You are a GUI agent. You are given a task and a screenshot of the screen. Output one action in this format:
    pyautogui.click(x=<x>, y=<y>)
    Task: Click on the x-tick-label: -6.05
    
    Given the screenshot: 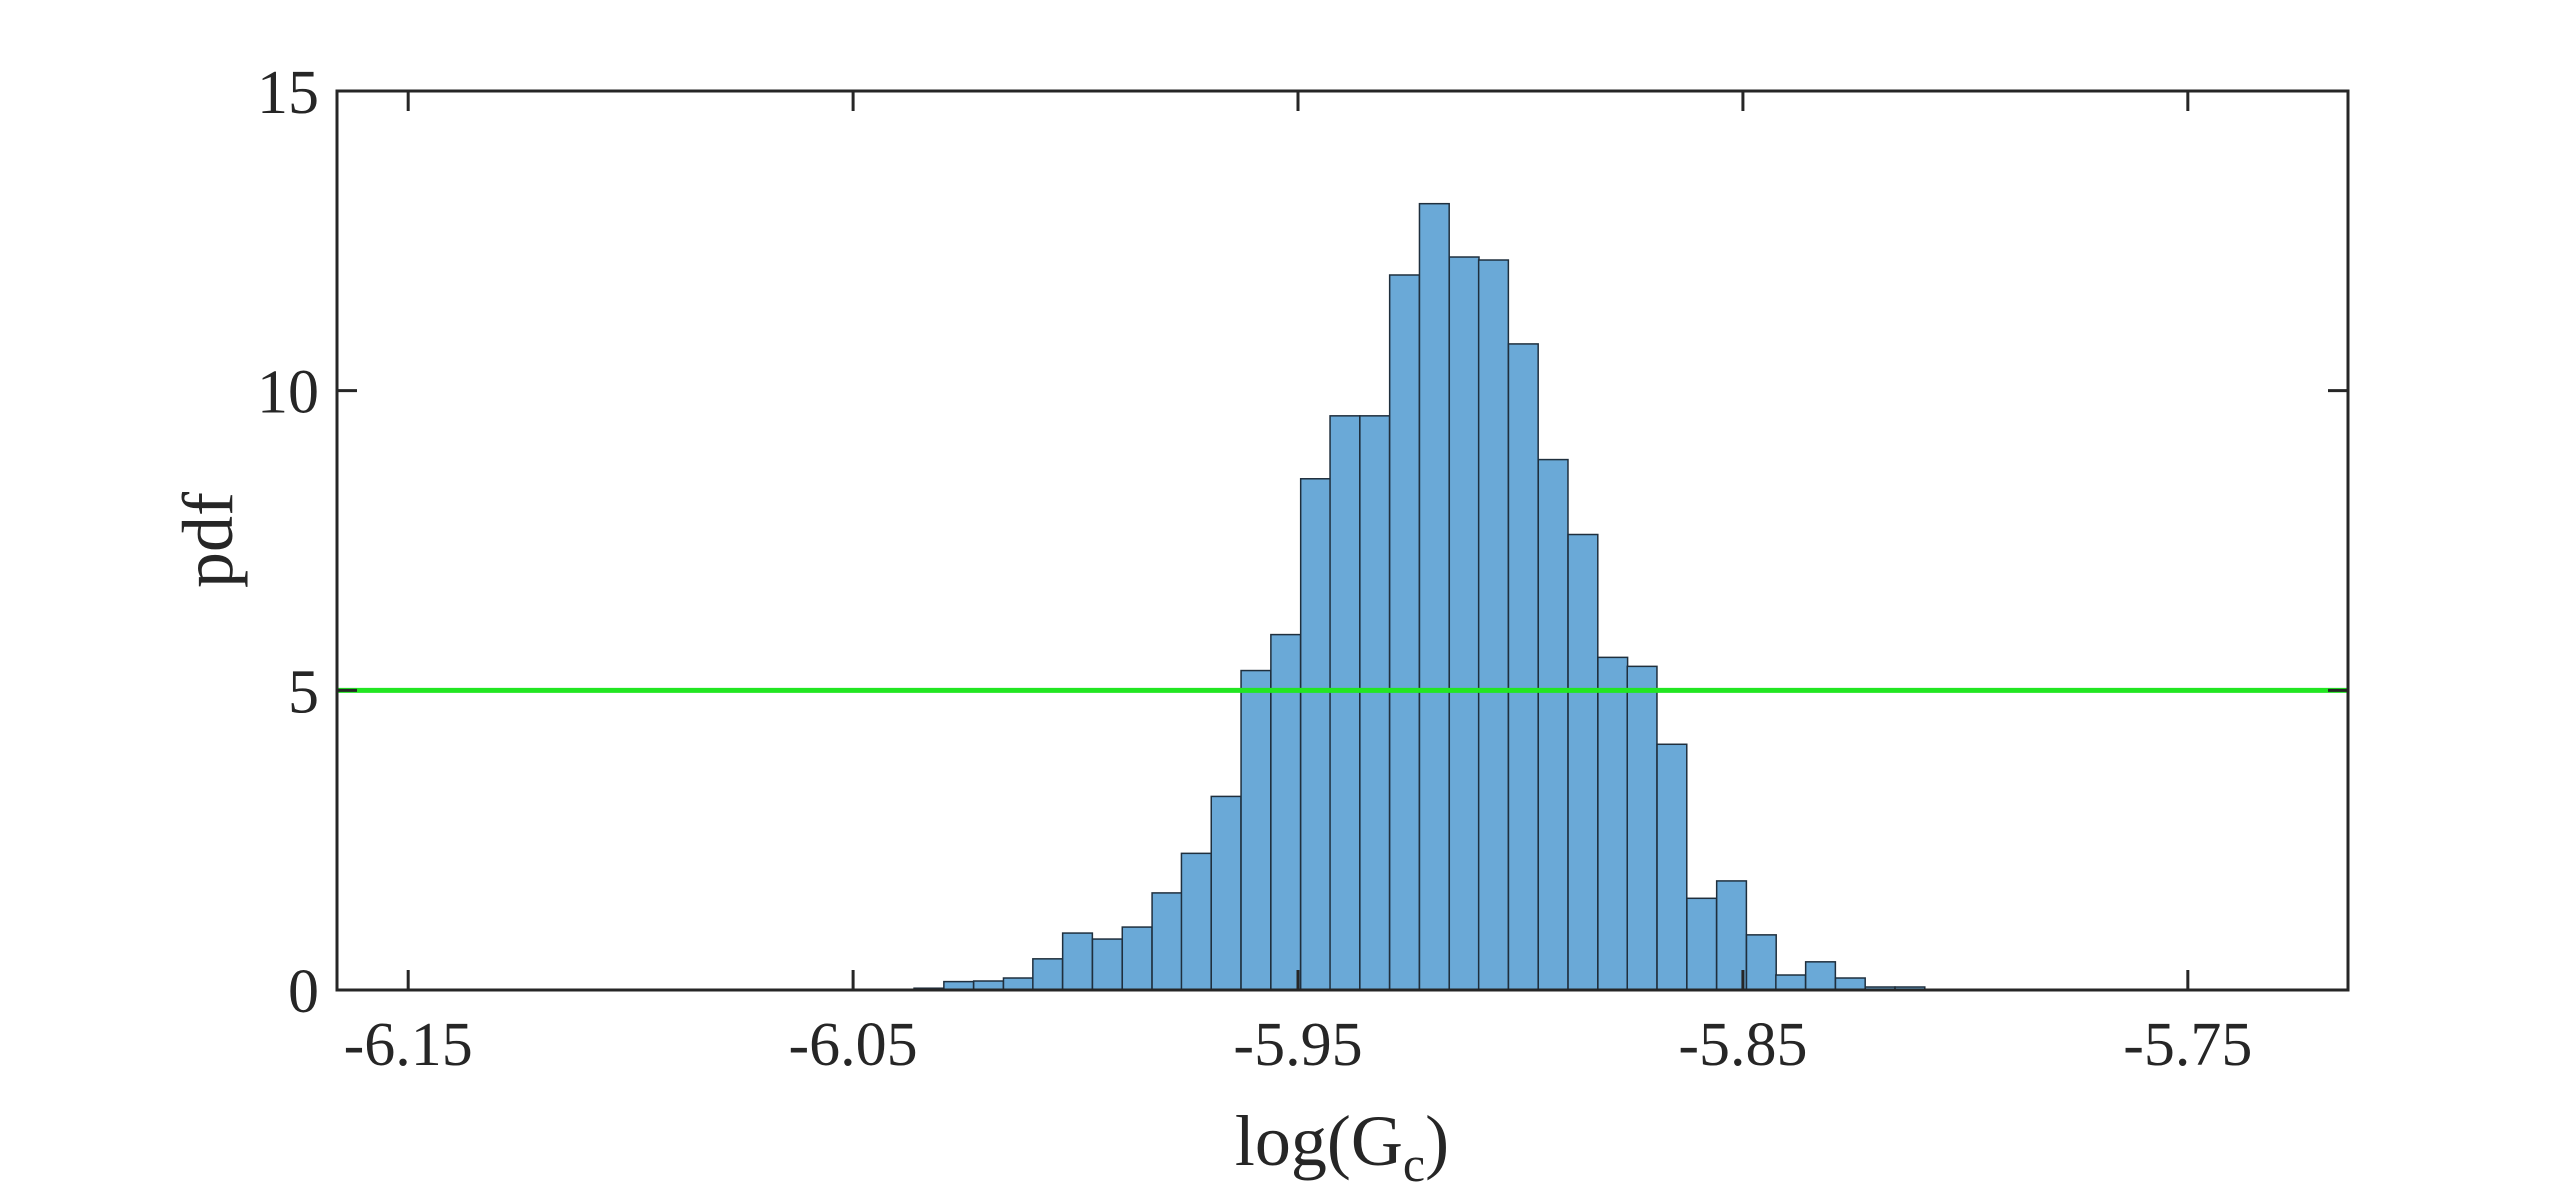 What is the action you would take?
    pyautogui.click(x=853, y=1045)
    